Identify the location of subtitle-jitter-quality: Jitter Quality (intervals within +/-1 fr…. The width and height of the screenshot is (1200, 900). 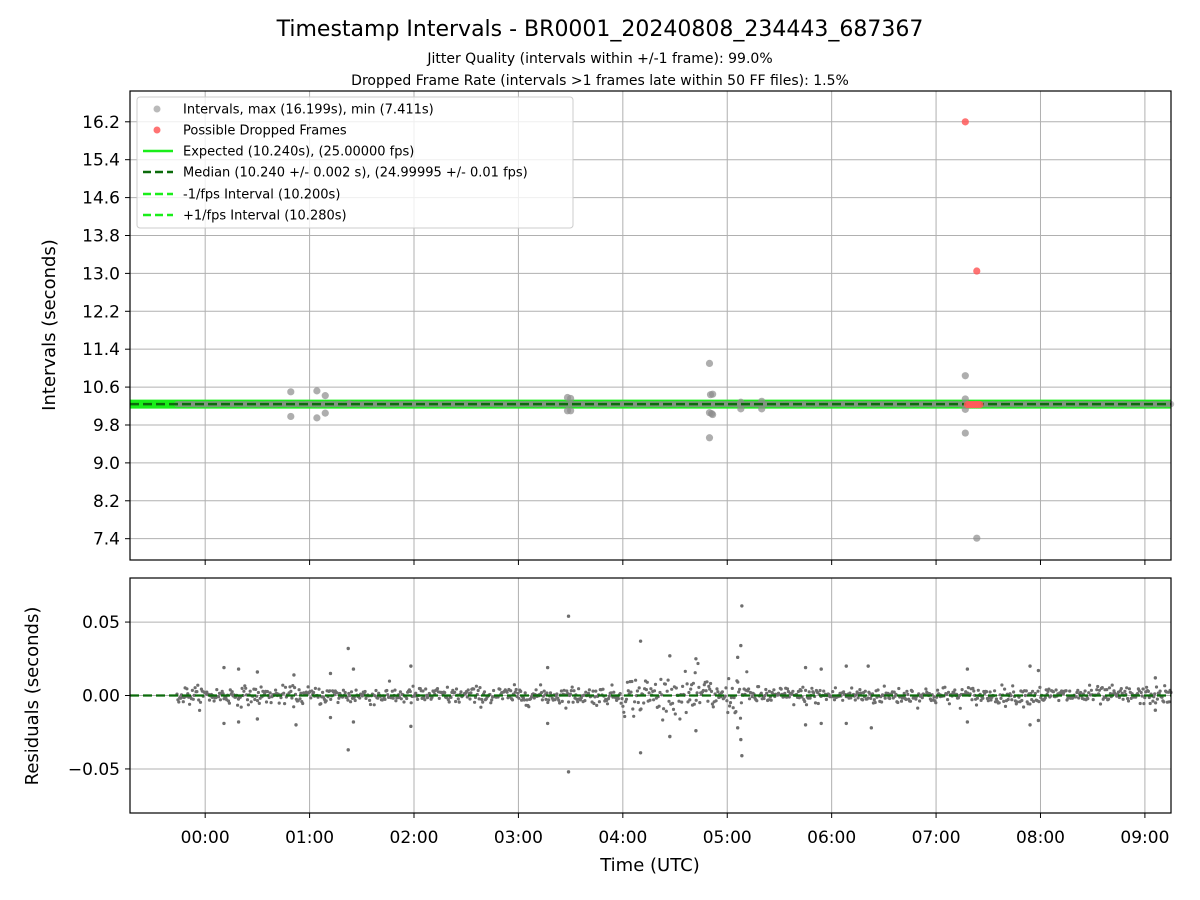
(599, 59).